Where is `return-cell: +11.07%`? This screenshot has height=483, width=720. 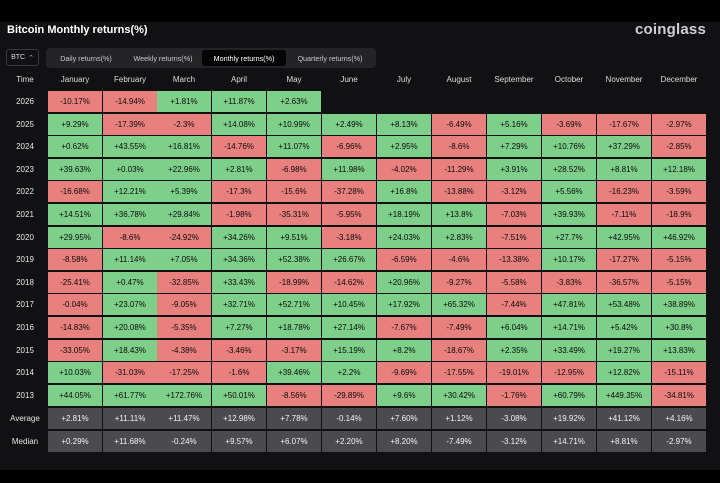
return-cell: +11.07% is located at coordinates (294, 147).